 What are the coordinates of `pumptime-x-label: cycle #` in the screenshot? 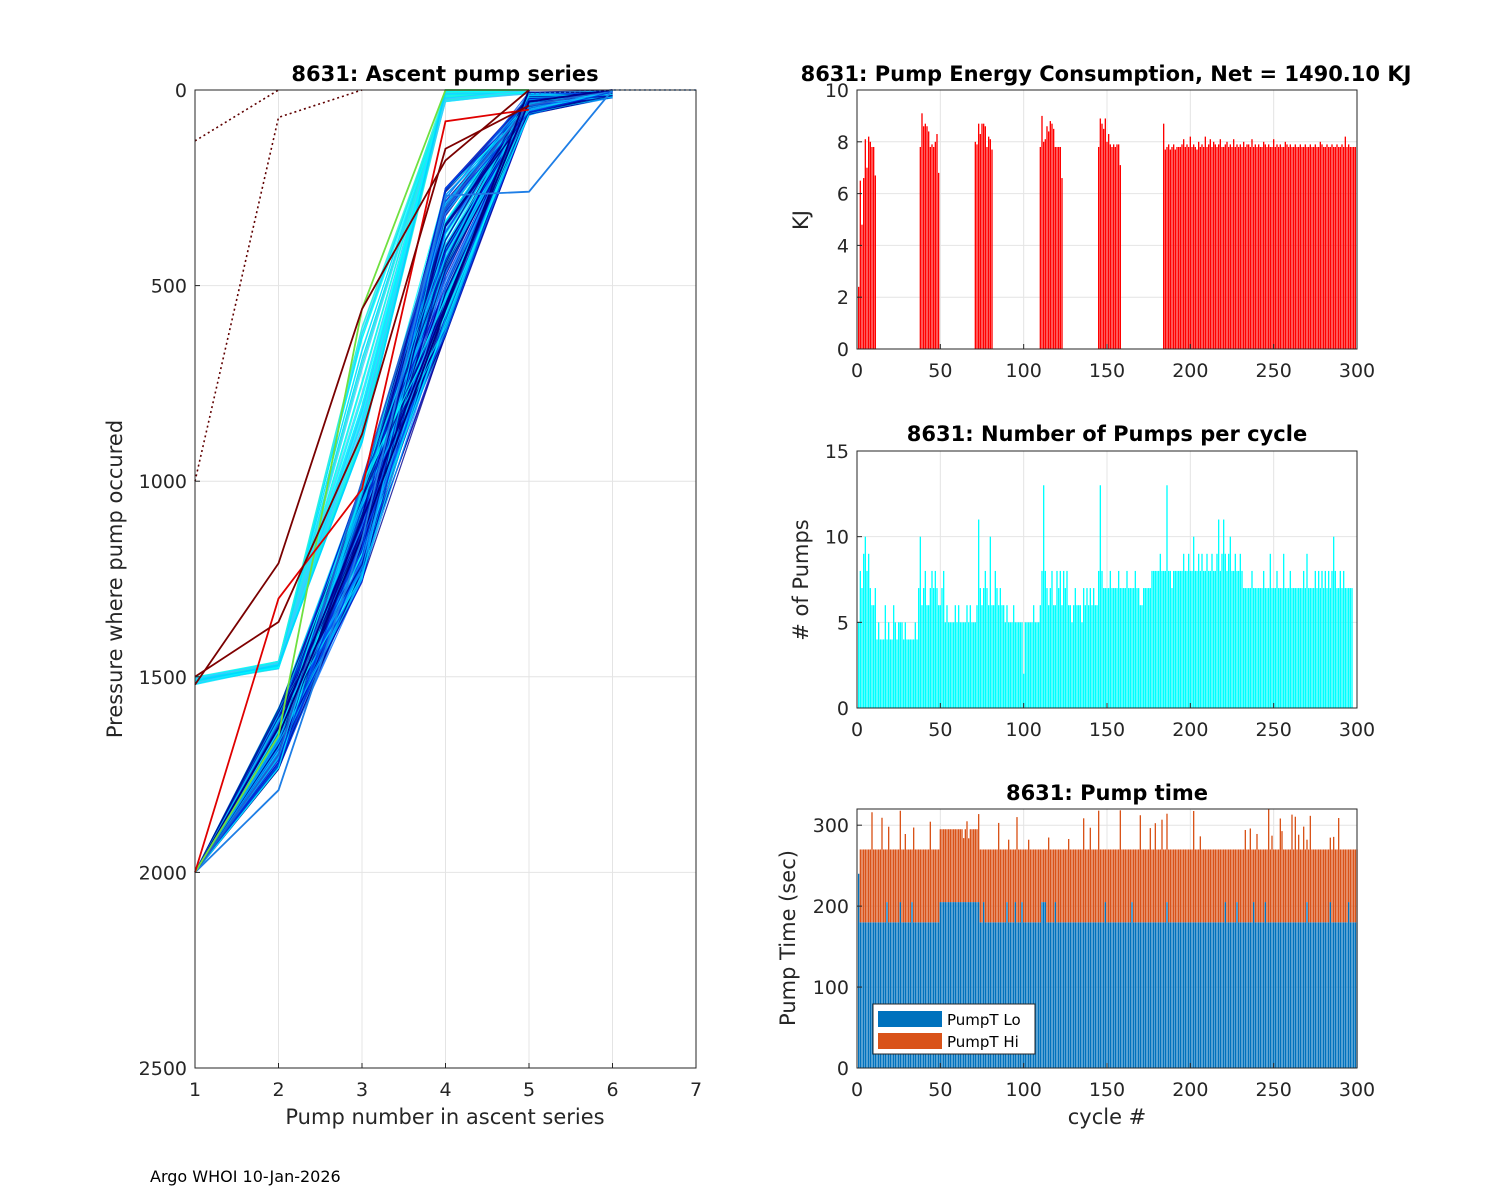 It's located at (1107, 1117).